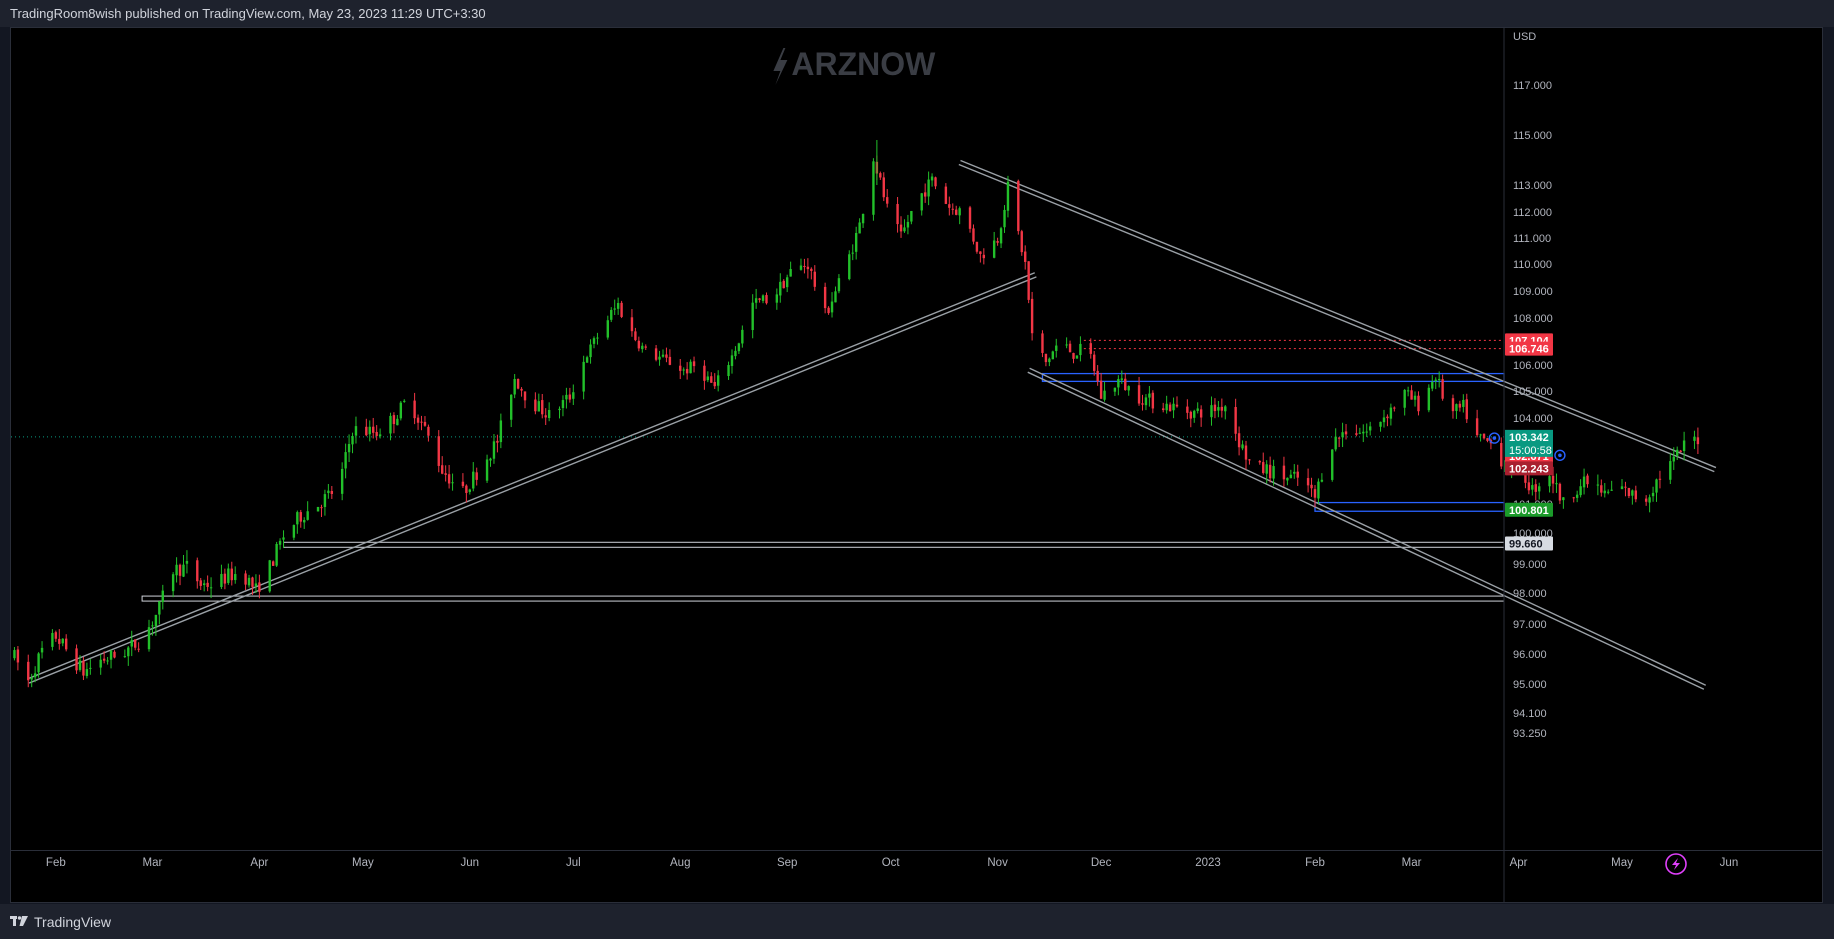 The height and width of the screenshot is (939, 1834). What do you see at coordinates (1409, 506) in the screenshot?
I see `price-zone` at bounding box center [1409, 506].